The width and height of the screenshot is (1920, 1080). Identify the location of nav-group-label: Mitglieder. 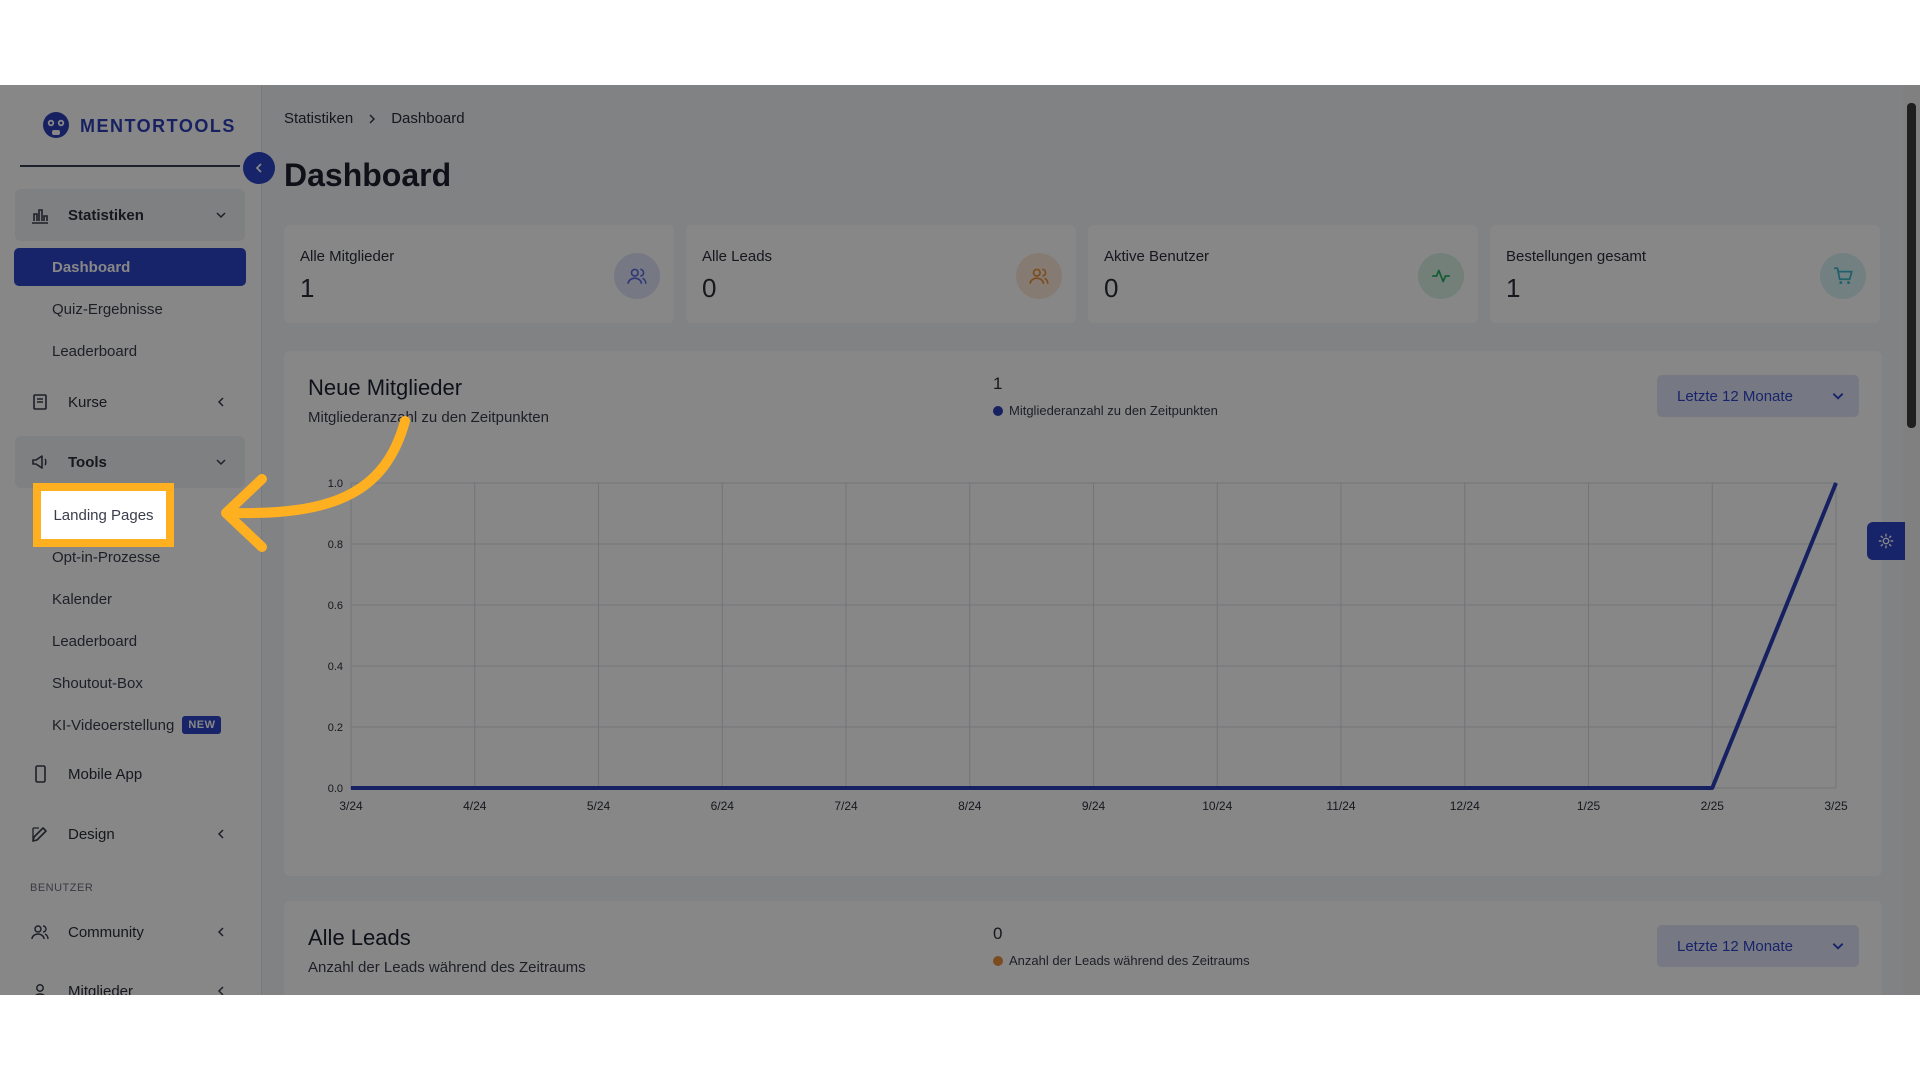
(101, 989).